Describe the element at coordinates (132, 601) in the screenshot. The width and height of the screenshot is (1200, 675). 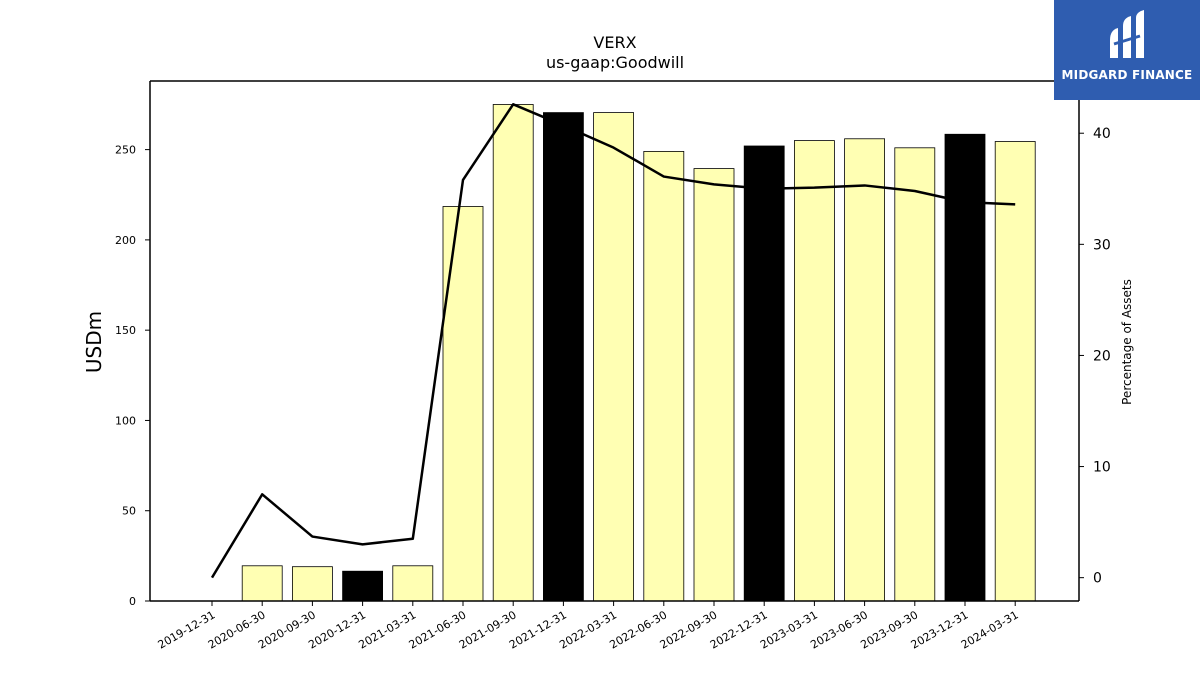
I see `y-tick-label: 0` at that location.